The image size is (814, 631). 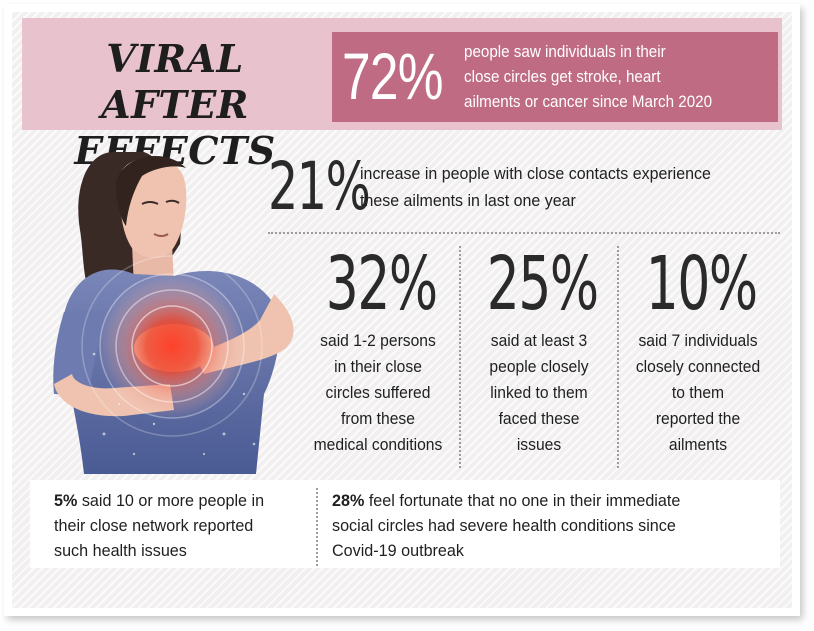 What do you see at coordinates (348, 500) in the screenshot?
I see `bottom-right-value: 28%` at bounding box center [348, 500].